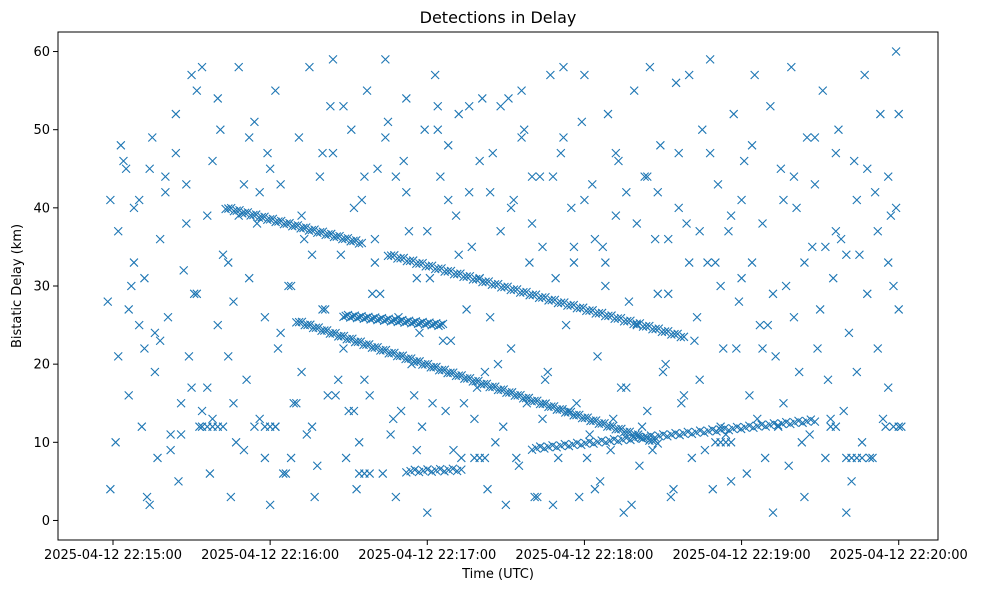  I want to click on x-tick-label: 2025-04-12 22:19:00, so click(742, 555).